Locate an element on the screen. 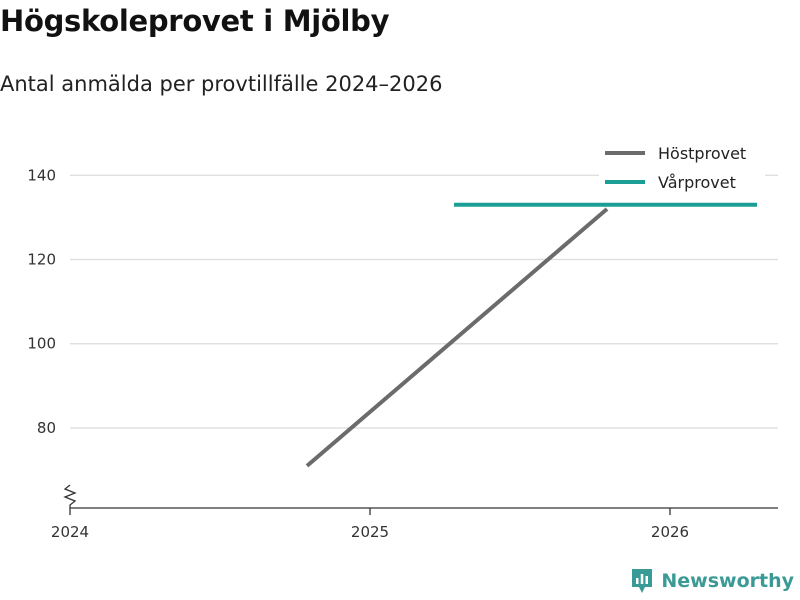 Image resolution: width=800 pixels, height=600 pixels. axis-break-marker is located at coordinates (70, 496).